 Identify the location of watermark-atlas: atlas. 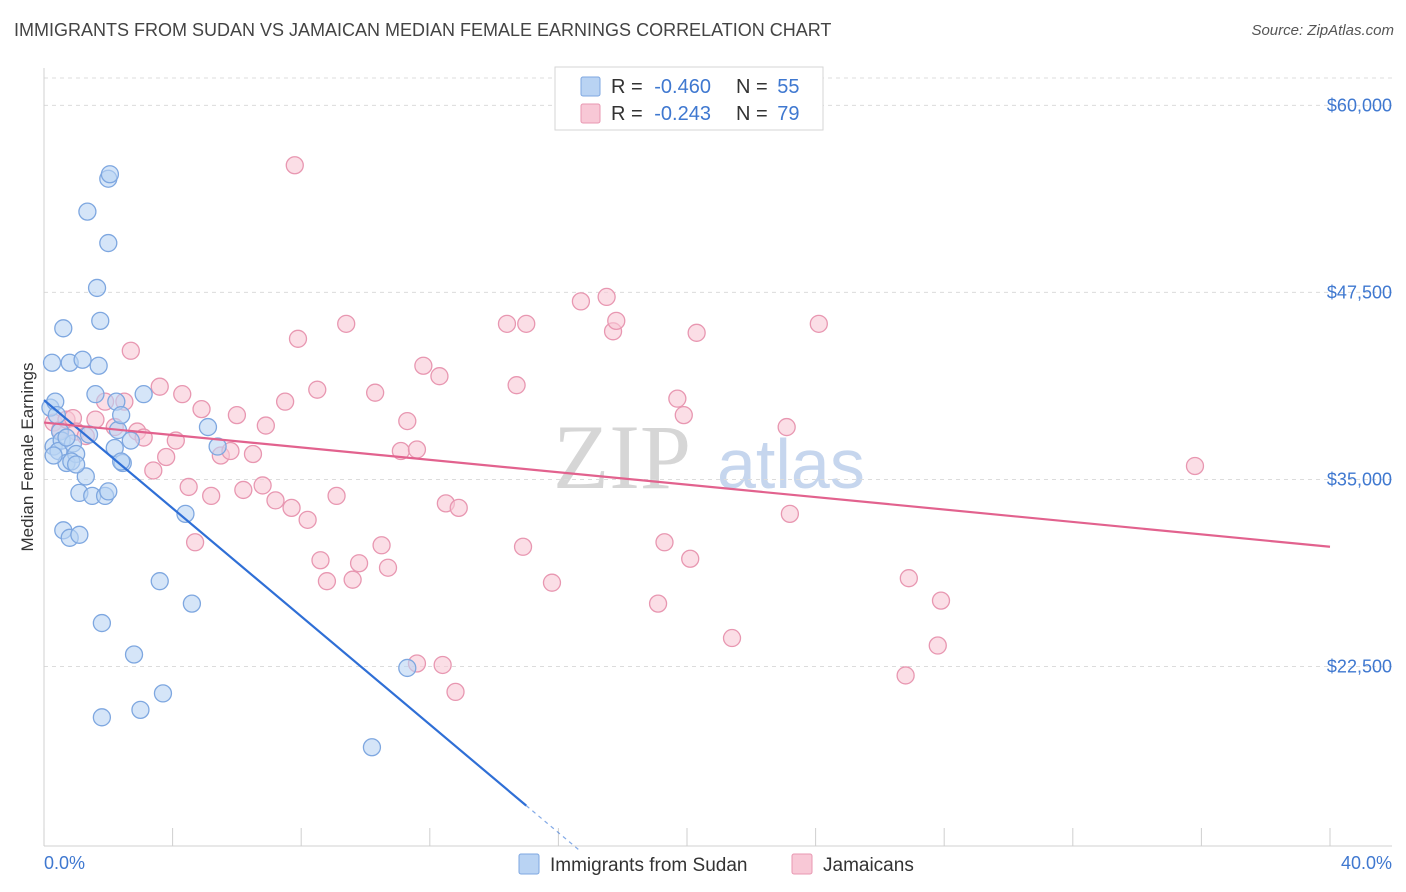
(791, 464).